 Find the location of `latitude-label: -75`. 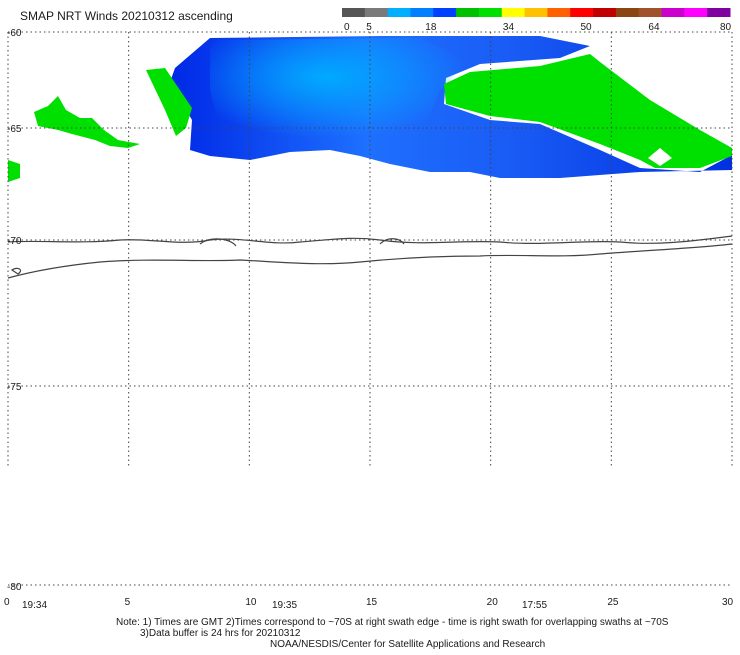

latitude-label: -75 is located at coordinates (14, 387).